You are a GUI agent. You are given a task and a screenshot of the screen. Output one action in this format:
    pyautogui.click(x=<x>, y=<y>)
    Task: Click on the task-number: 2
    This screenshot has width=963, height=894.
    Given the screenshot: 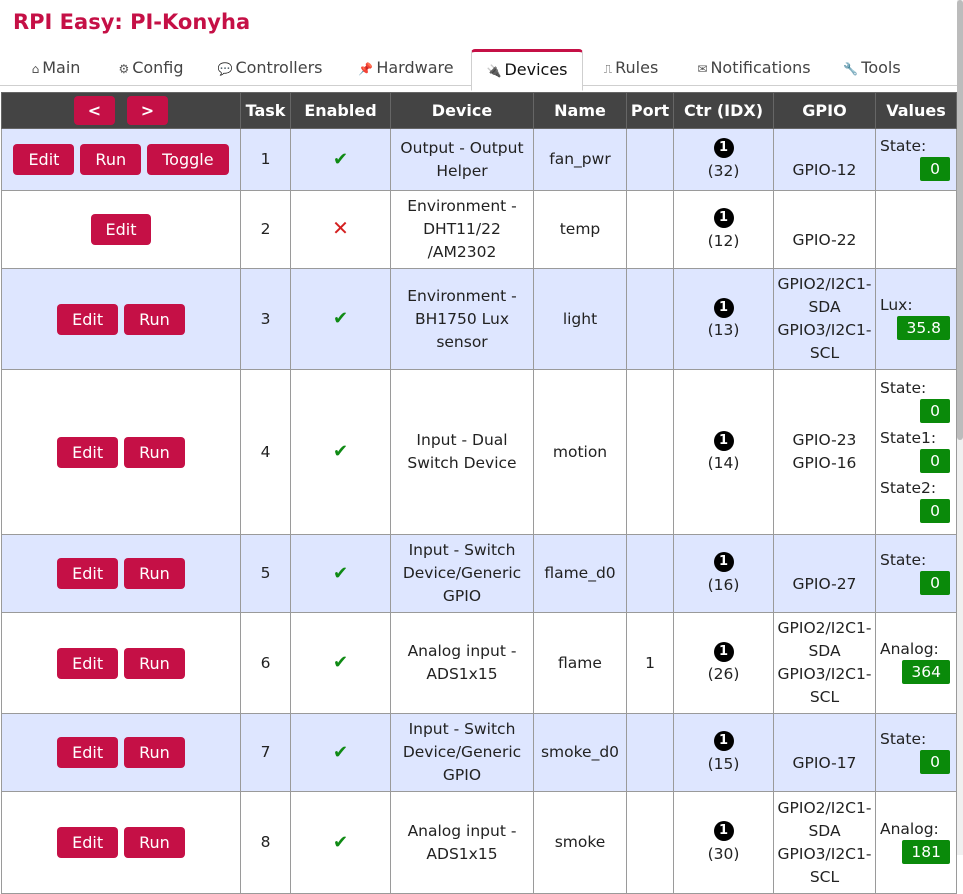 What is the action you would take?
    pyautogui.click(x=265, y=229)
    